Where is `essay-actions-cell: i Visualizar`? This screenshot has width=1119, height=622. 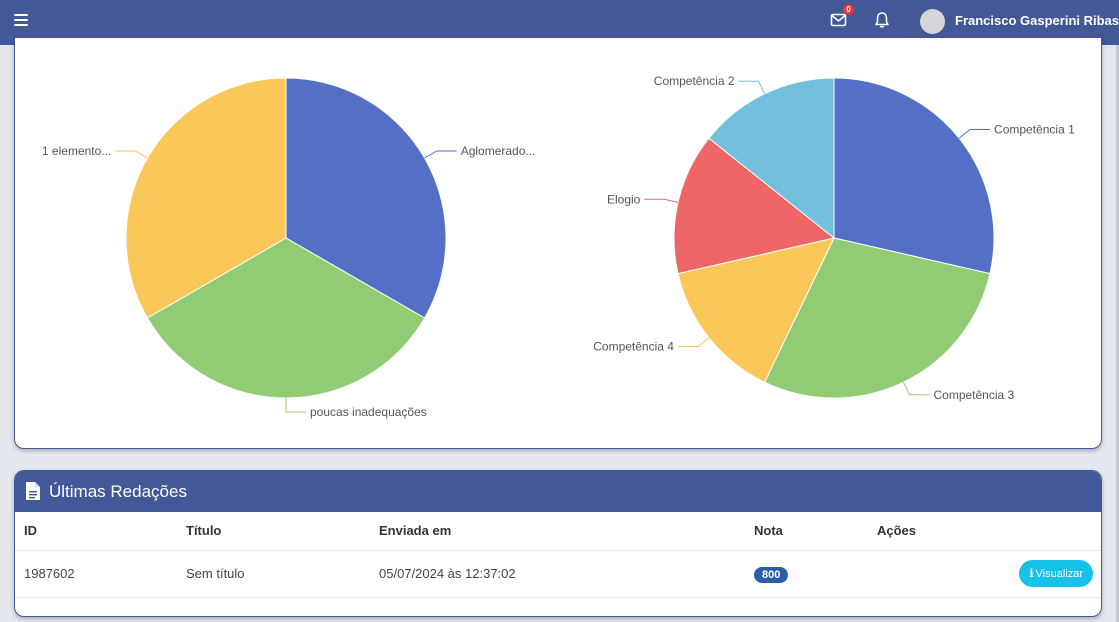 essay-actions-cell: i Visualizar is located at coordinates (984, 574).